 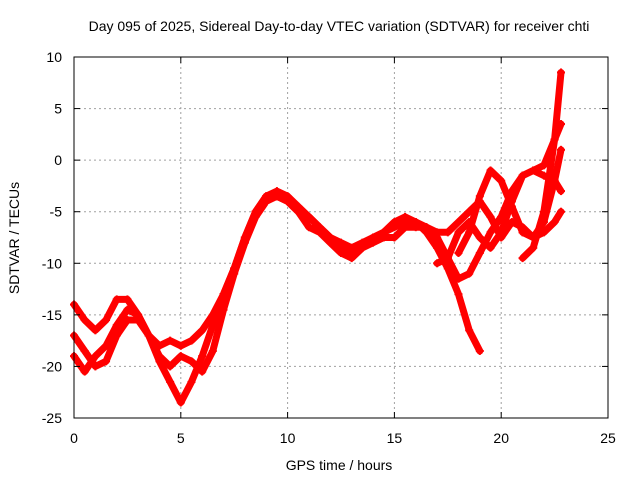 I want to click on x-tick-label: 5, so click(x=181, y=438).